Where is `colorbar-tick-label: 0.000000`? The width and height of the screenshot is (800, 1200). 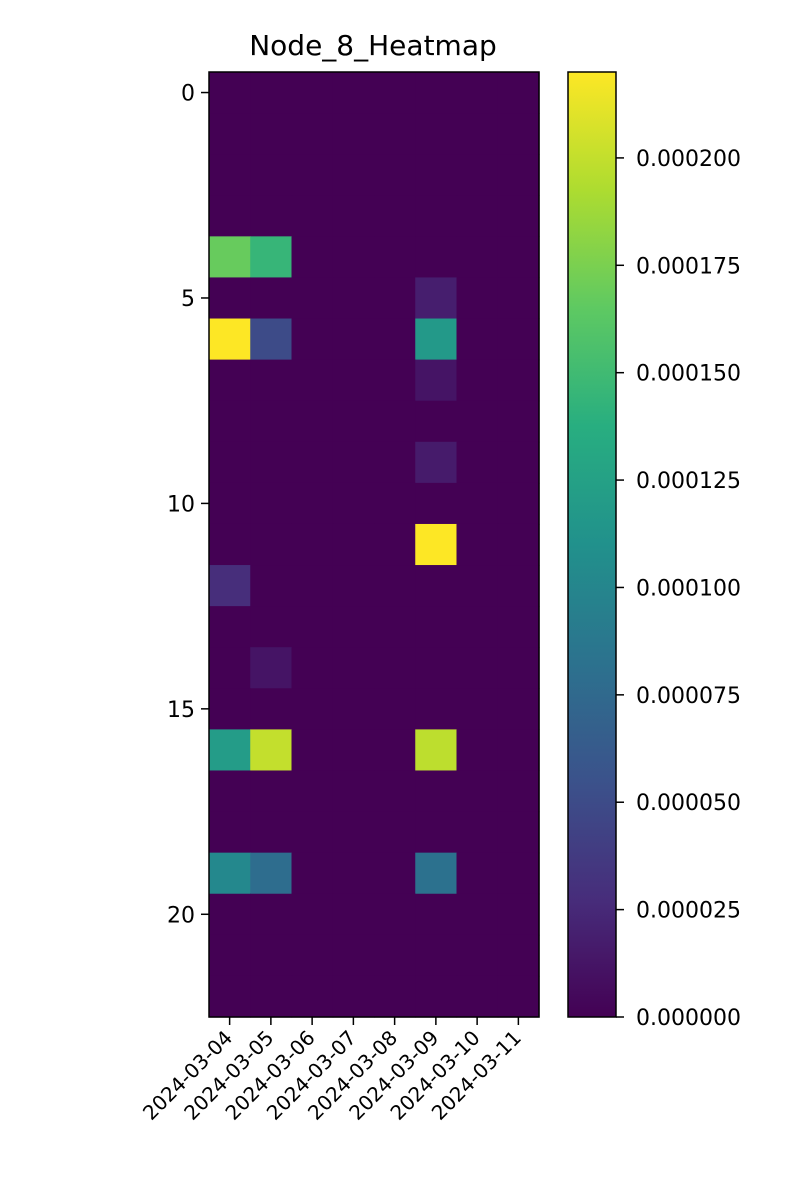 colorbar-tick-label: 0.000000 is located at coordinates (688, 1018).